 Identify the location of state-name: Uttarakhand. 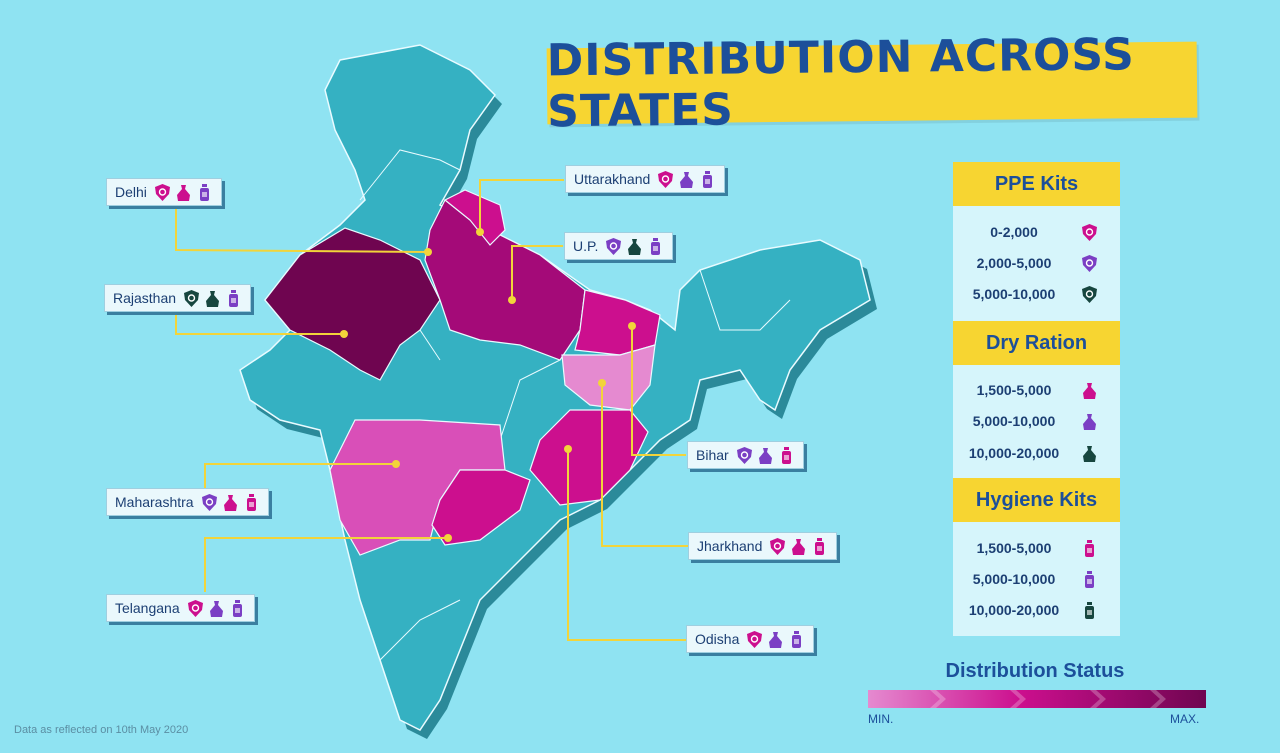
(612, 179).